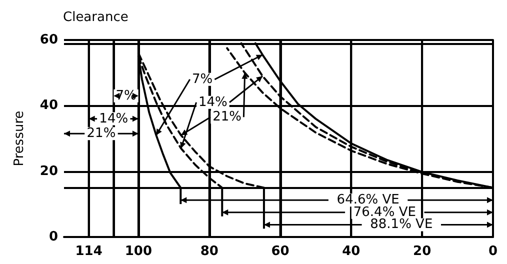 The image size is (507, 264). I want to click on x-tick-label: 60, so click(280, 251).